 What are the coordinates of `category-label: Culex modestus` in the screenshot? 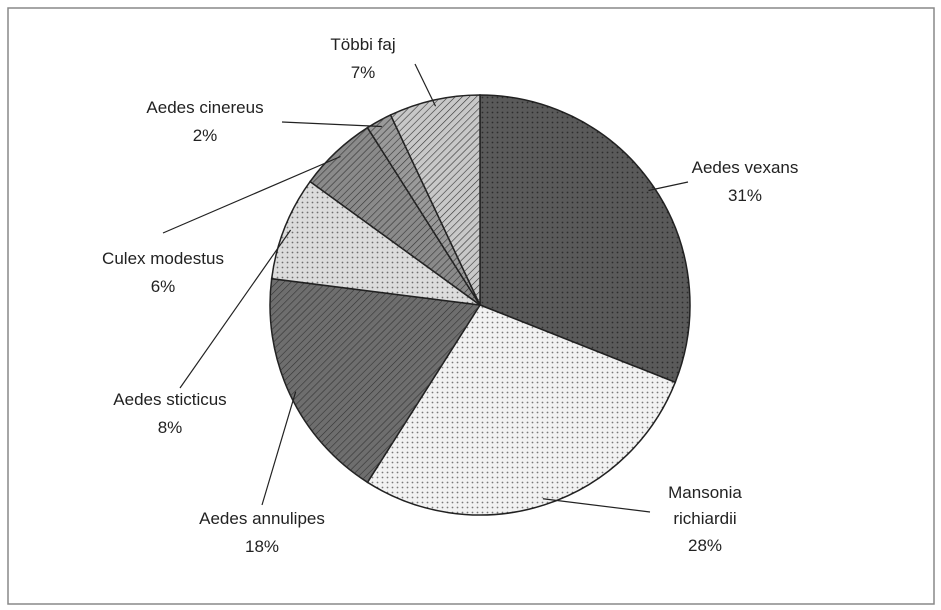 It's located at (163, 258).